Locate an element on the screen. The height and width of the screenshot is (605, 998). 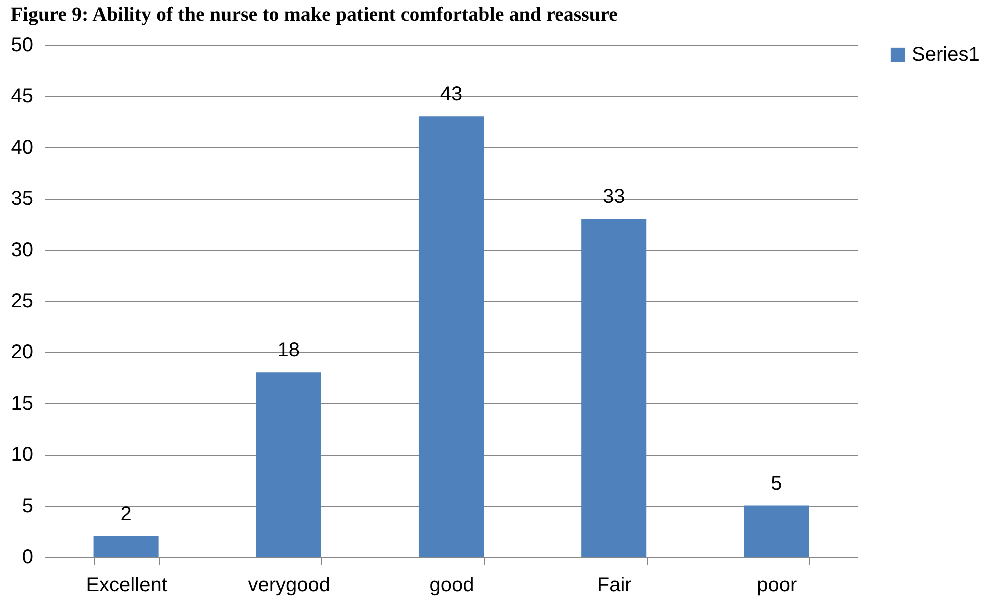
y-tick-label: 20 is located at coordinates (22, 353).